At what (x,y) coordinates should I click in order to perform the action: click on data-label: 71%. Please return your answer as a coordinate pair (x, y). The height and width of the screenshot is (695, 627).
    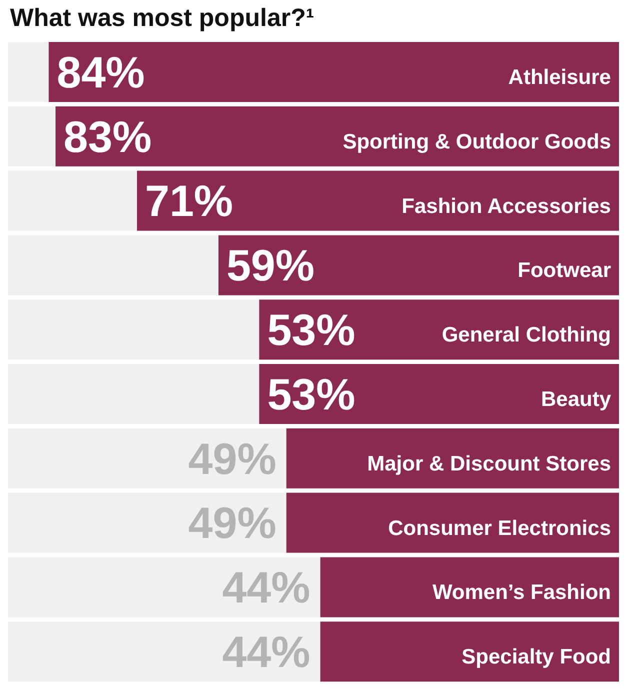
    Looking at the image, I should click on (189, 201).